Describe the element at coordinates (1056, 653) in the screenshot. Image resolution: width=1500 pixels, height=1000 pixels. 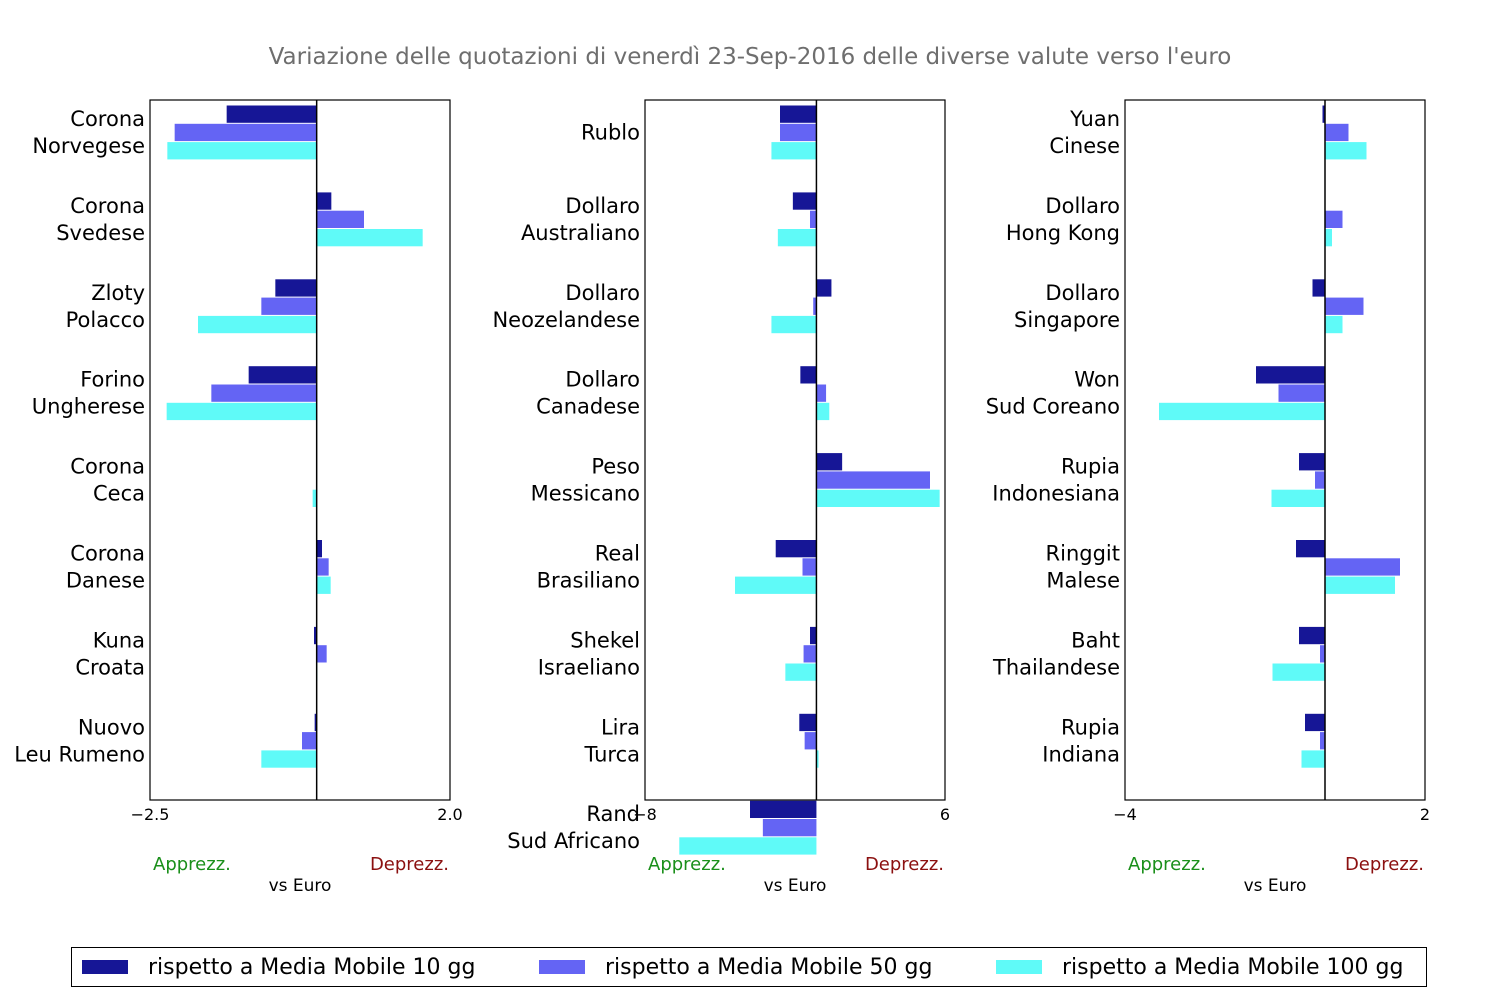
I see `category-label: Baht Thailandese` at that location.